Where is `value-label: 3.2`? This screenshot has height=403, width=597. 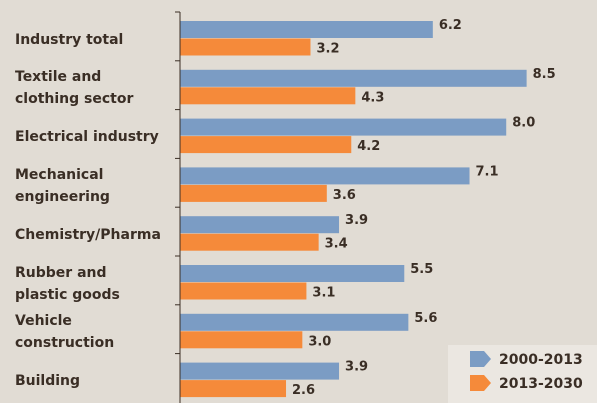 value-label: 3.2 is located at coordinates (327, 49).